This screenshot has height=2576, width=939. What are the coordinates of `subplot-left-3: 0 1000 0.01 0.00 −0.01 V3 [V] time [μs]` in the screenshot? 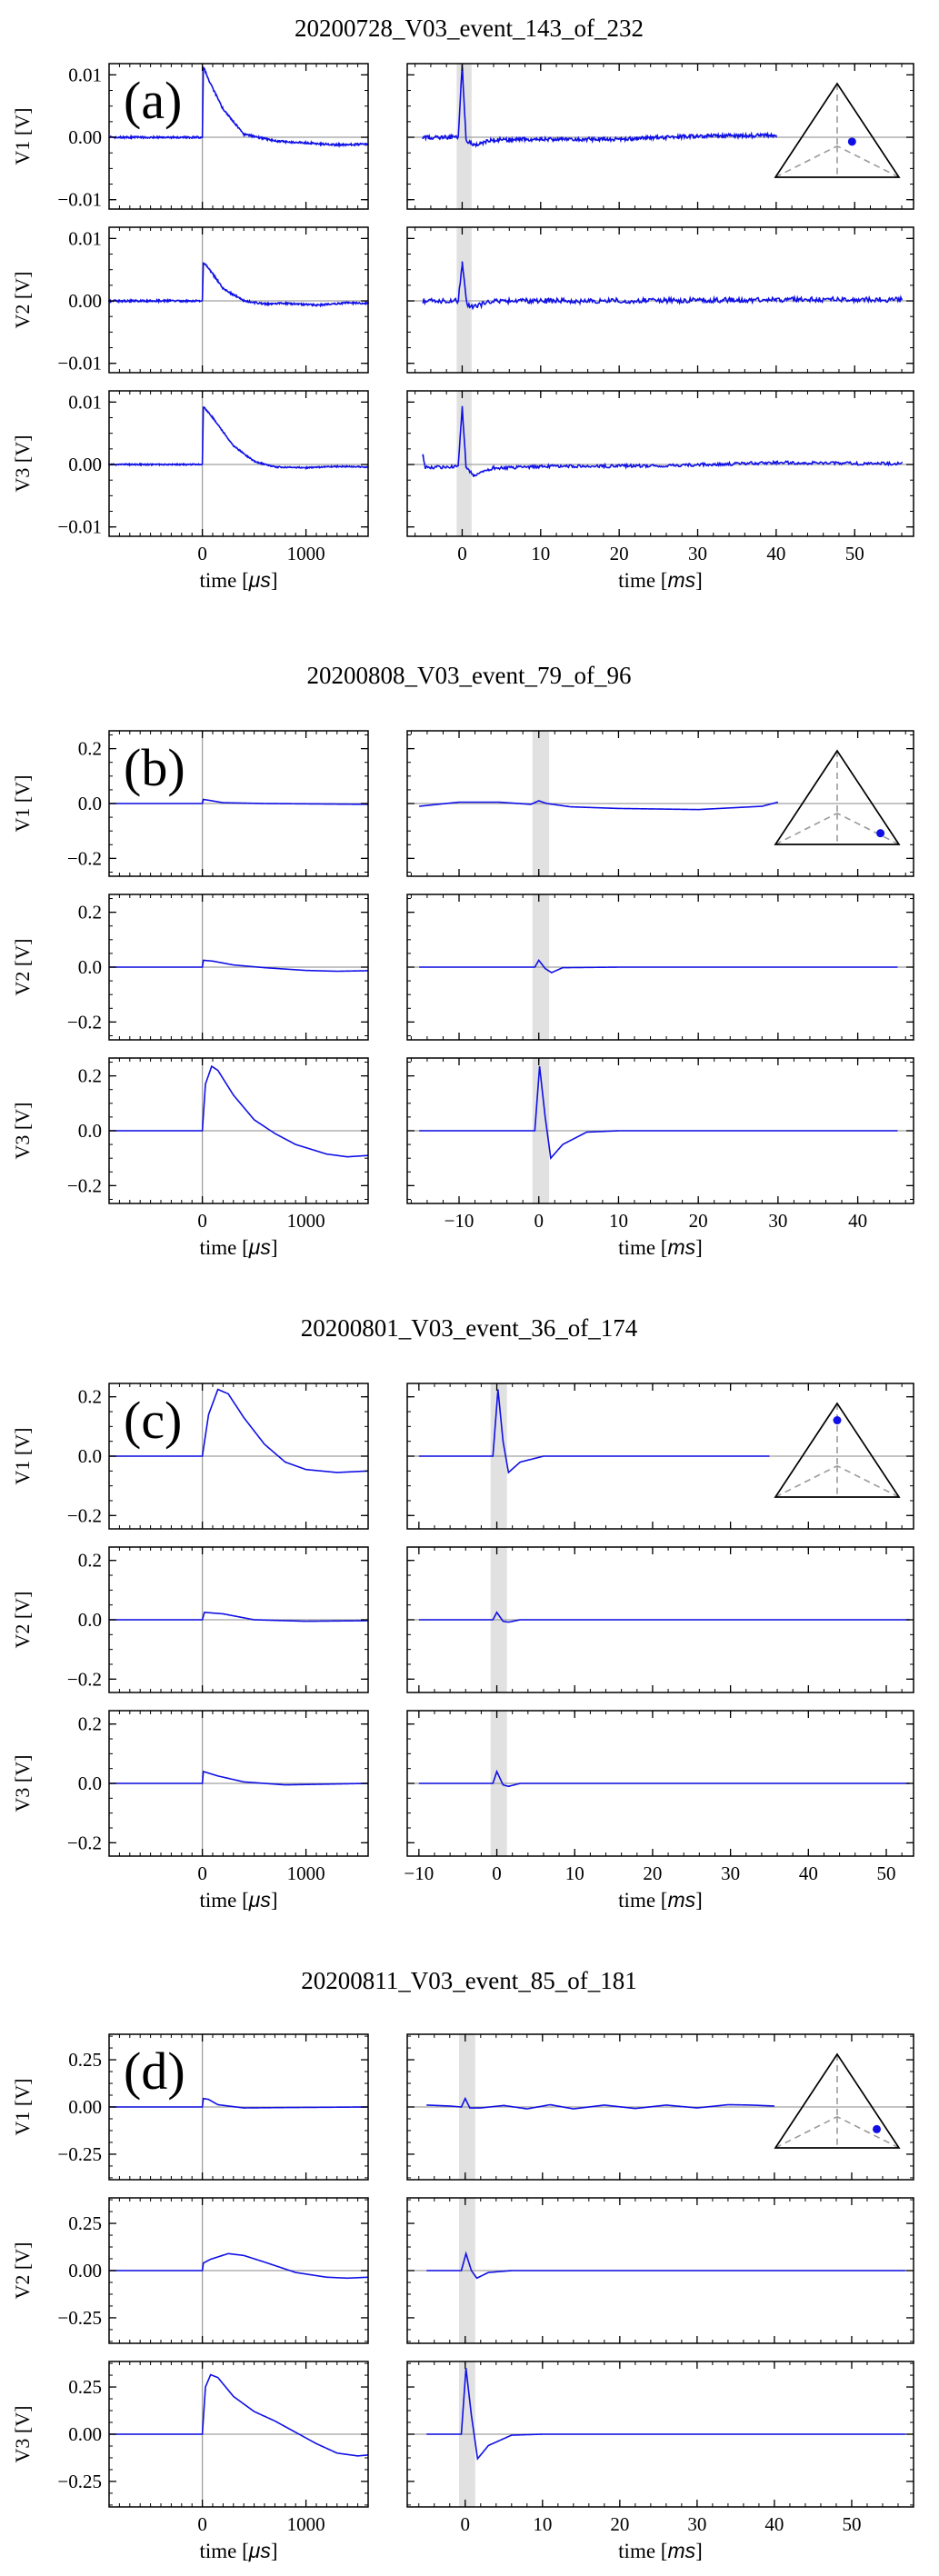 It's located at (190, 491).